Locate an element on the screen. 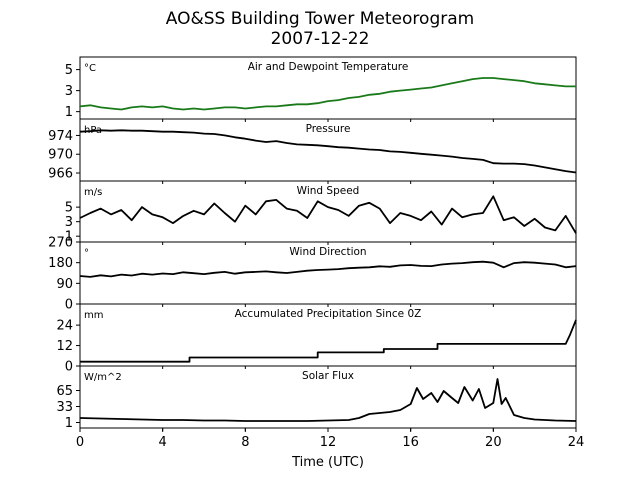 Image resolution: width=640 pixels, height=480 pixels. unit-label: mm is located at coordinates (93, 315).